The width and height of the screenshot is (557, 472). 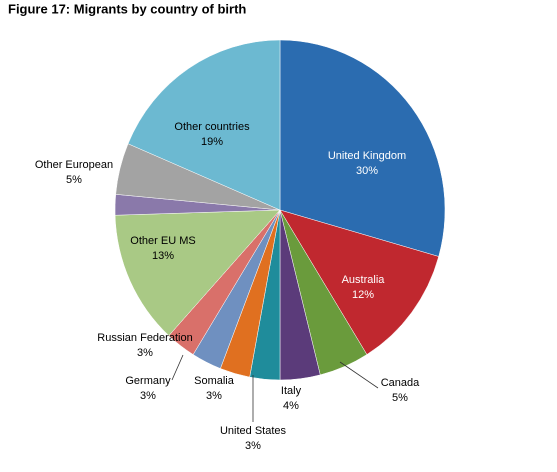 I want to click on value-label: 19%, so click(x=212, y=142).